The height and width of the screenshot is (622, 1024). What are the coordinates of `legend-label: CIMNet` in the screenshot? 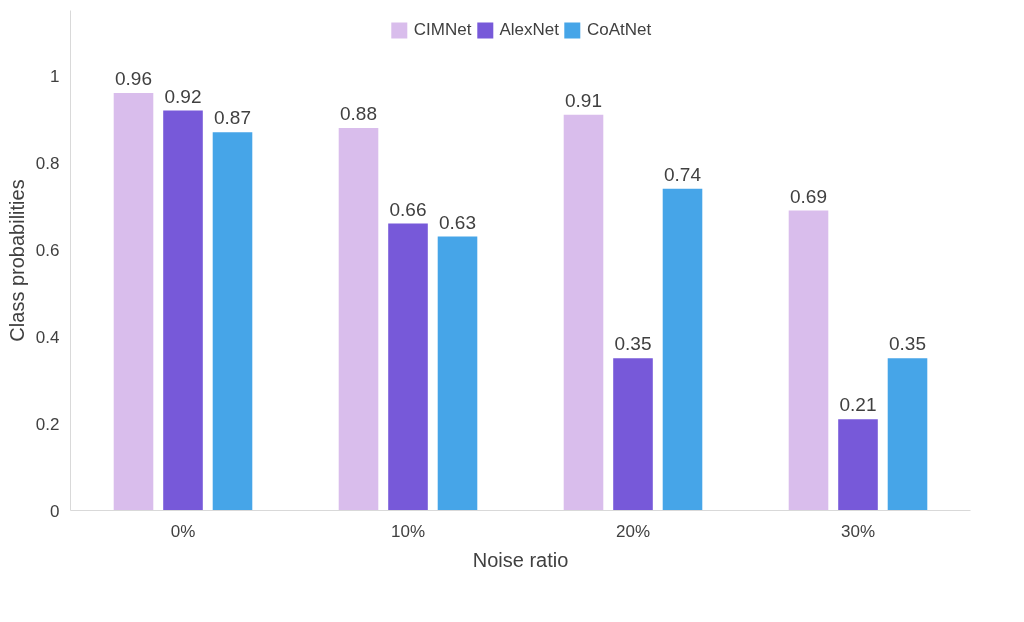 It's located at (442, 30).